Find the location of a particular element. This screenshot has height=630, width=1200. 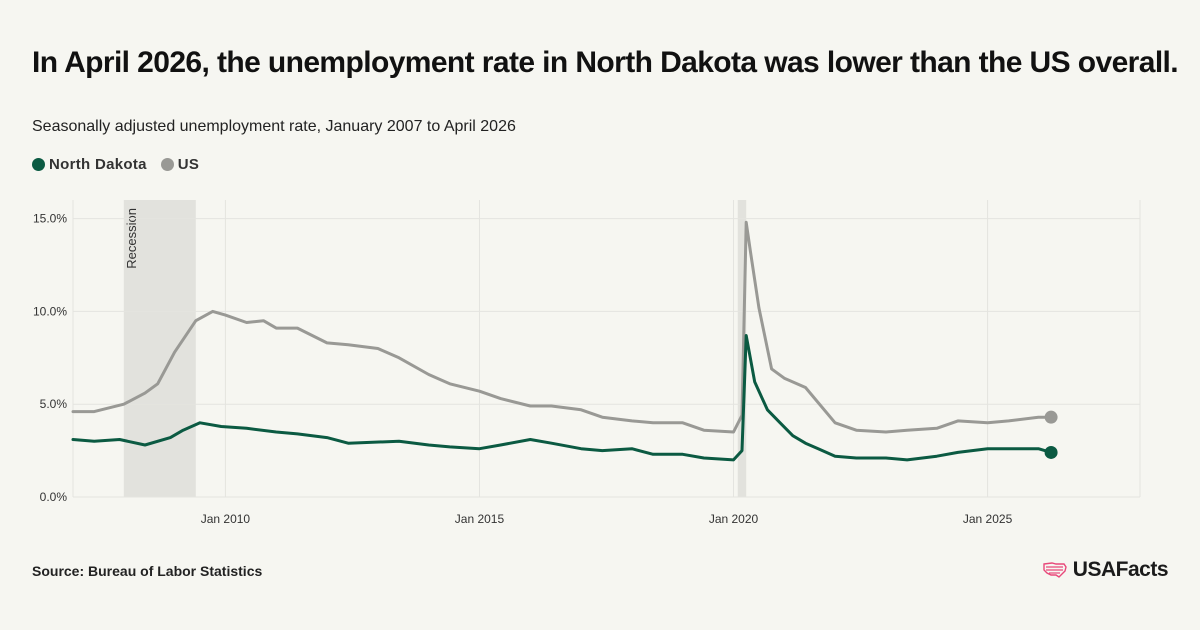

legend-label-us: US is located at coordinates (188, 164).